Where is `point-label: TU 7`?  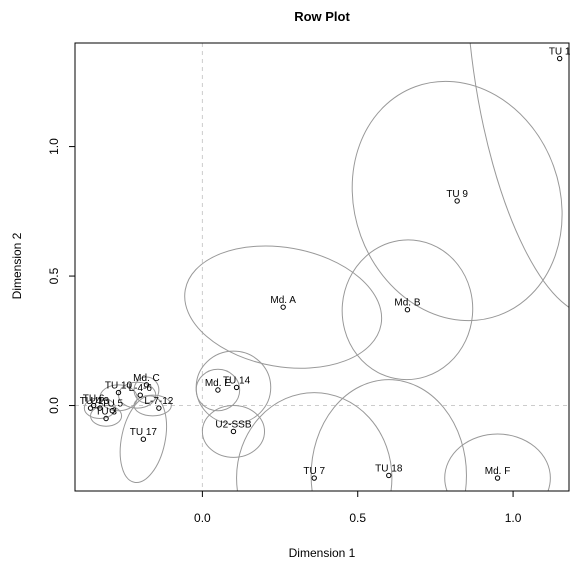
point-label: TU 7 is located at coordinates (314, 471).